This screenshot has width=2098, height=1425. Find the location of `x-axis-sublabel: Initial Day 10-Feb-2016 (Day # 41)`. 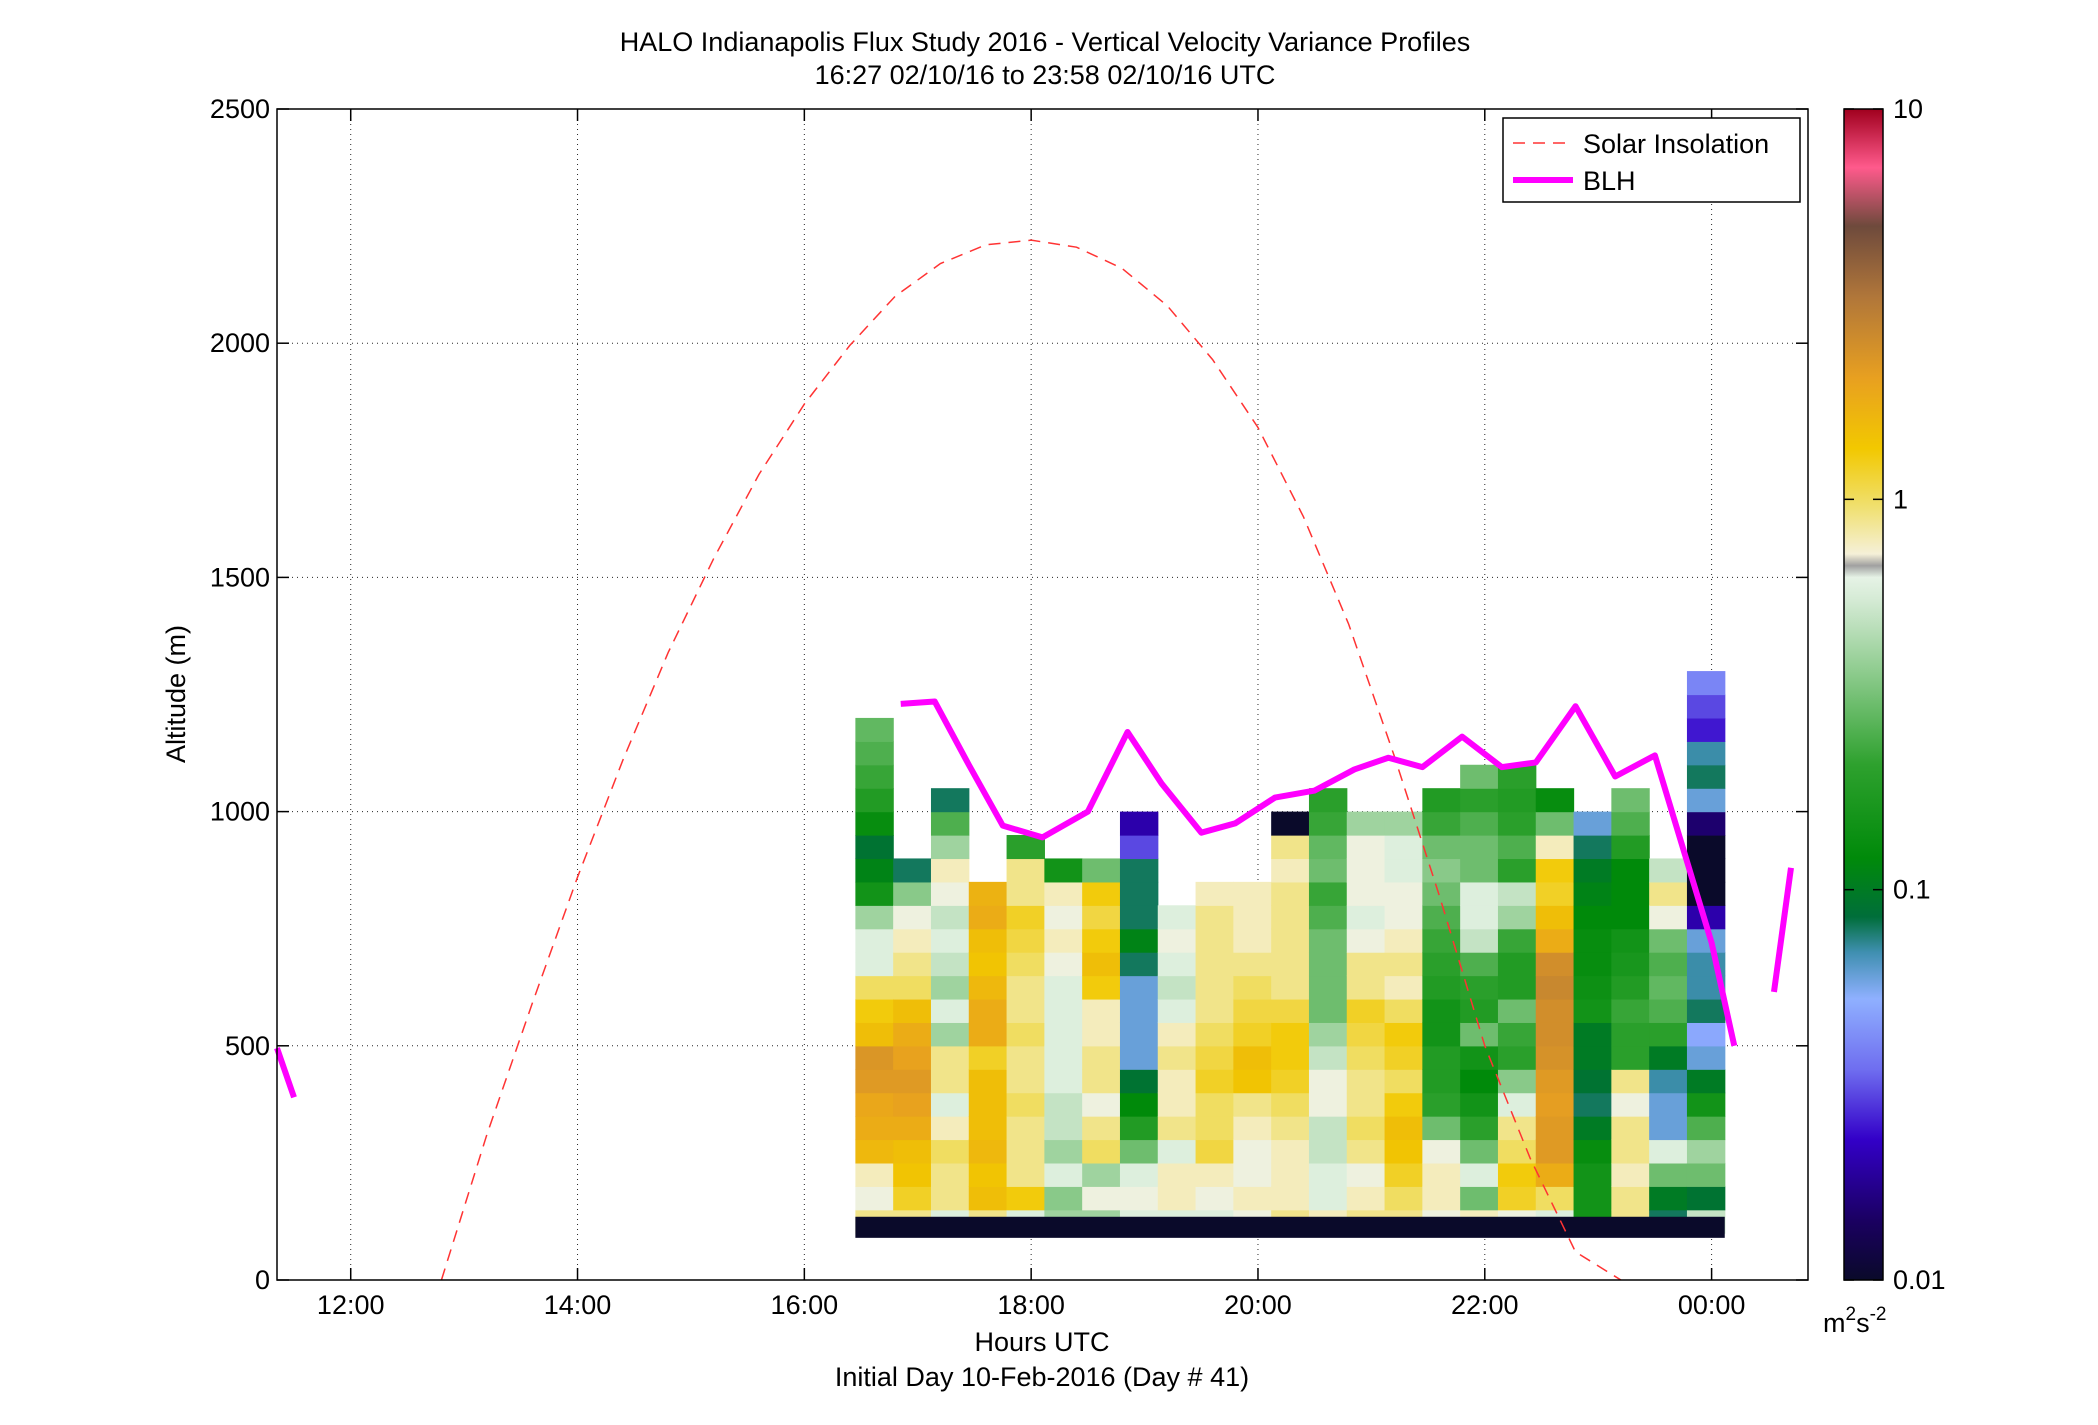

x-axis-sublabel: Initial Day 10-Feb-2016 (Day # 41) is located at coordinates (1042, 1377).